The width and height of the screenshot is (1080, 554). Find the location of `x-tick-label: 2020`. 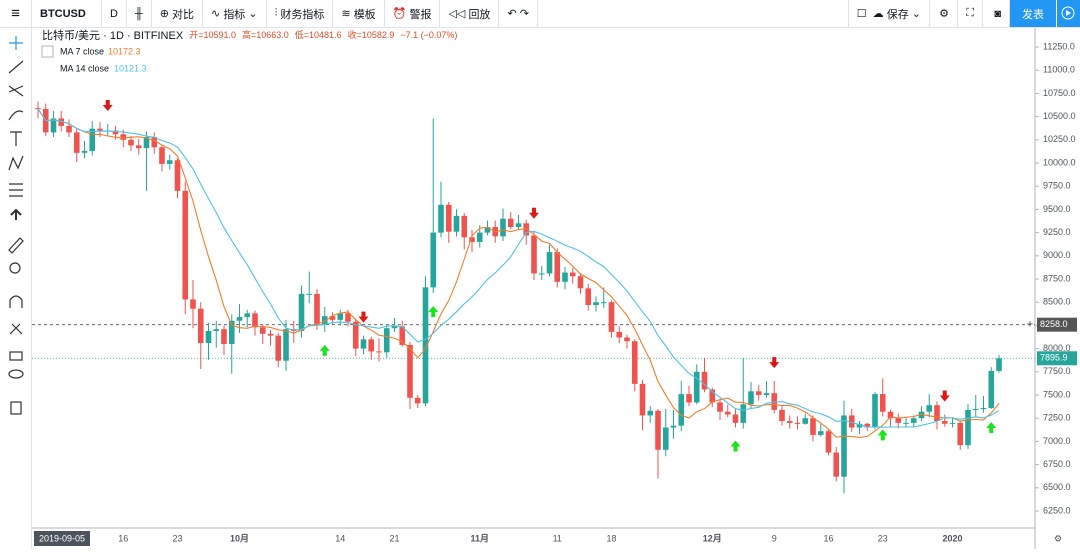

x-tick-label: 2020 is located at coordinates (952, 538).